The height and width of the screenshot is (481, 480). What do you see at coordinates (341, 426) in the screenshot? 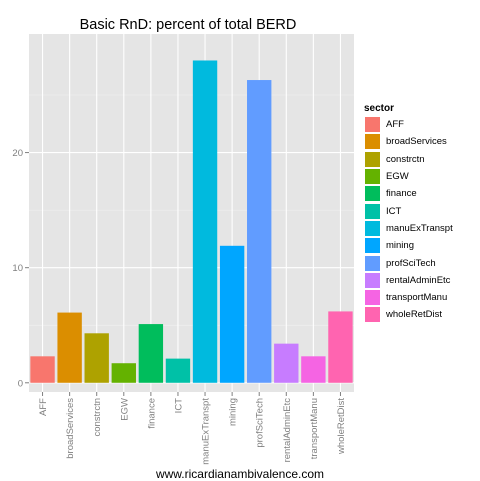
I see `x-tick-label: wholeRetDist` at bounding box center [341, 426].